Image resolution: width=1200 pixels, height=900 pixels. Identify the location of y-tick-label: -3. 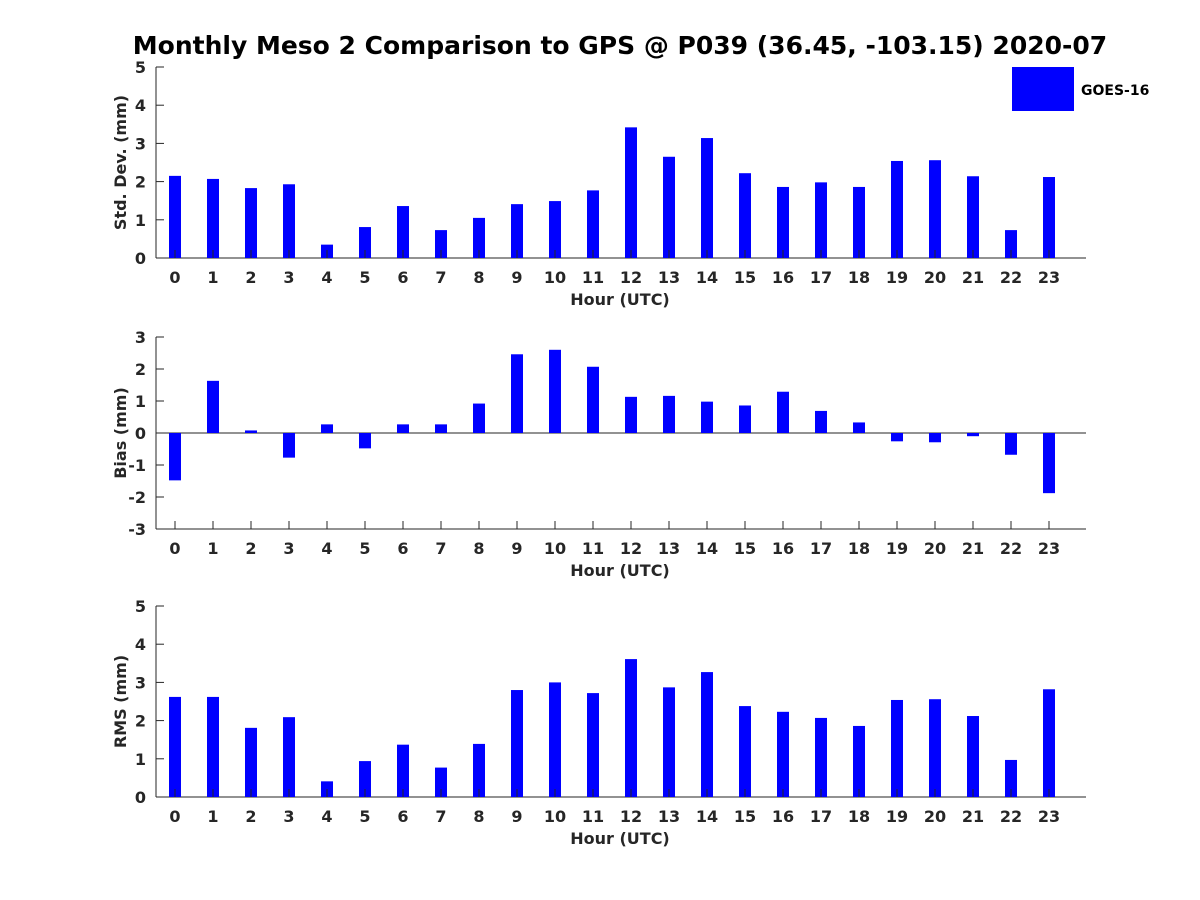
(137, 529).